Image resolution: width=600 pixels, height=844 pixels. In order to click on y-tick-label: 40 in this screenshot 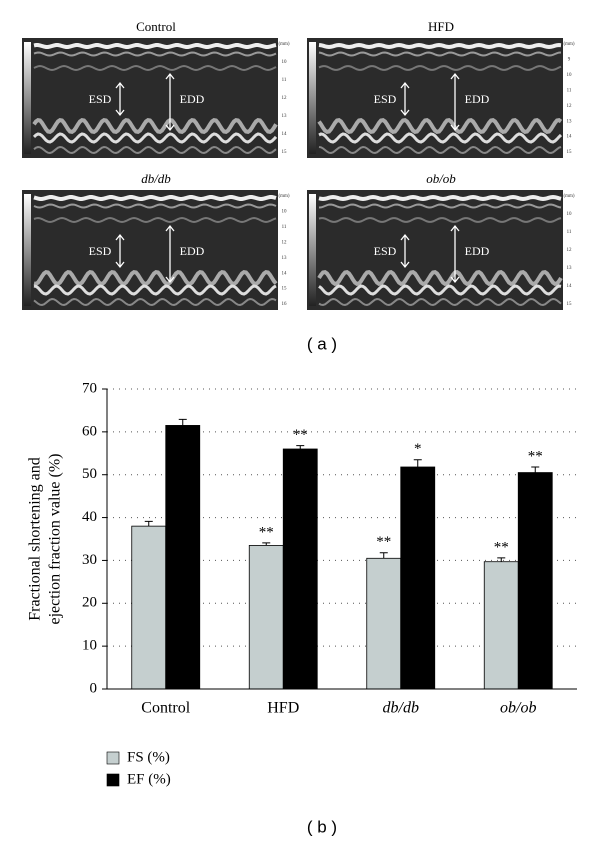, I will do `click(89, 517)`.